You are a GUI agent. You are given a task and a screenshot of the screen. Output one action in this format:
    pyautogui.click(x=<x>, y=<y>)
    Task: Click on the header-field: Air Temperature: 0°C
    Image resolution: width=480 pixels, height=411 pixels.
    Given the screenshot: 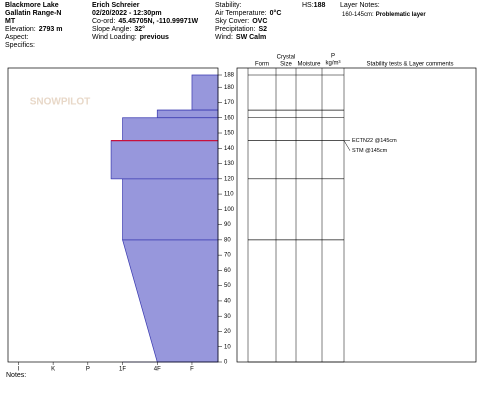 What is the action you would take?
    pyautogui.click(x=248, y=13)
    